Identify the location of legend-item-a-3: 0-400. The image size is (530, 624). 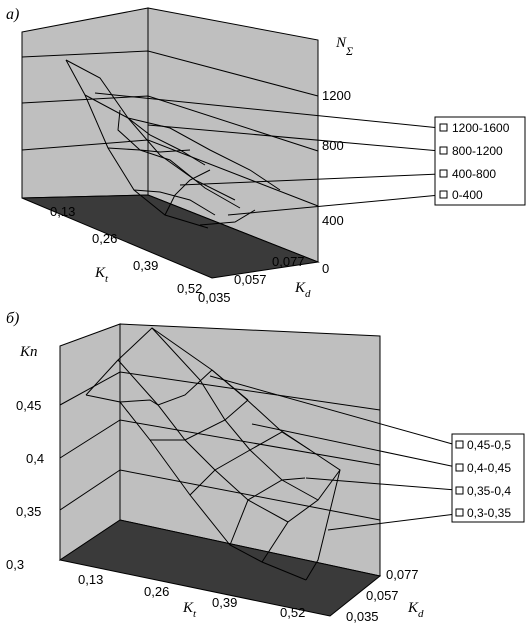
(461, 195).